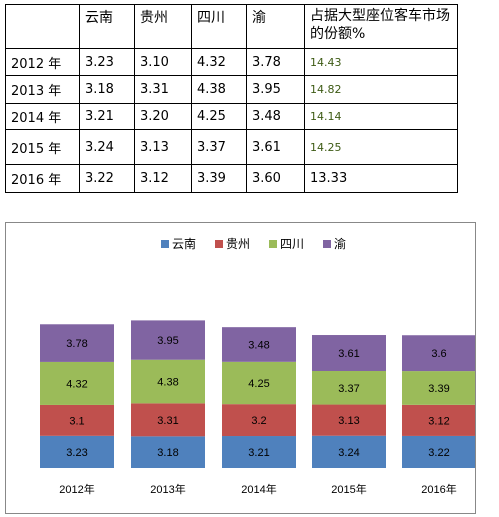 This screenshot has height=517, width=499. What do you see at coordinates (107, 62) in the screenshot?
I see `value-cell: 3.23` at bounding box center [107, 62].